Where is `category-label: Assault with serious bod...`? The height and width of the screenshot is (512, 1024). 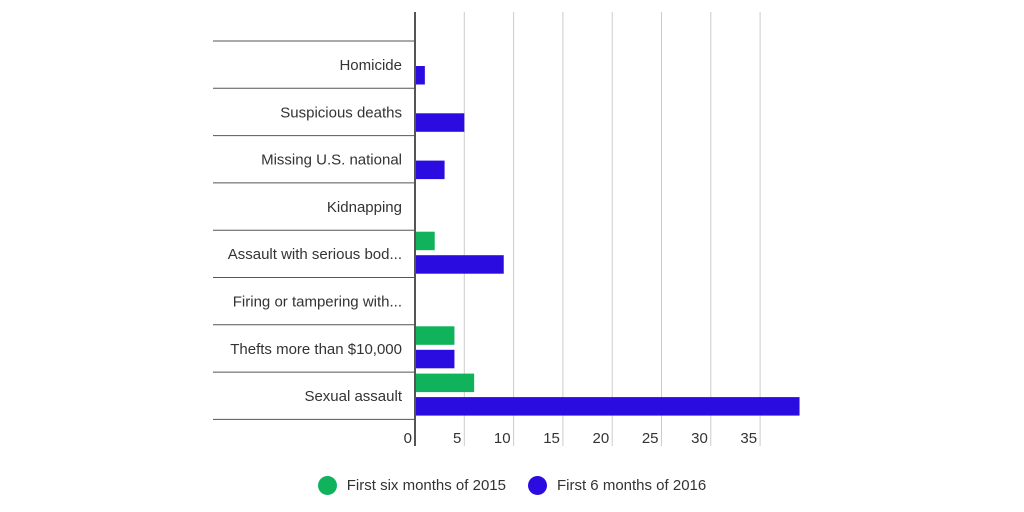
category-label: Assault with serious bod... is located at coordinates (315, 254).